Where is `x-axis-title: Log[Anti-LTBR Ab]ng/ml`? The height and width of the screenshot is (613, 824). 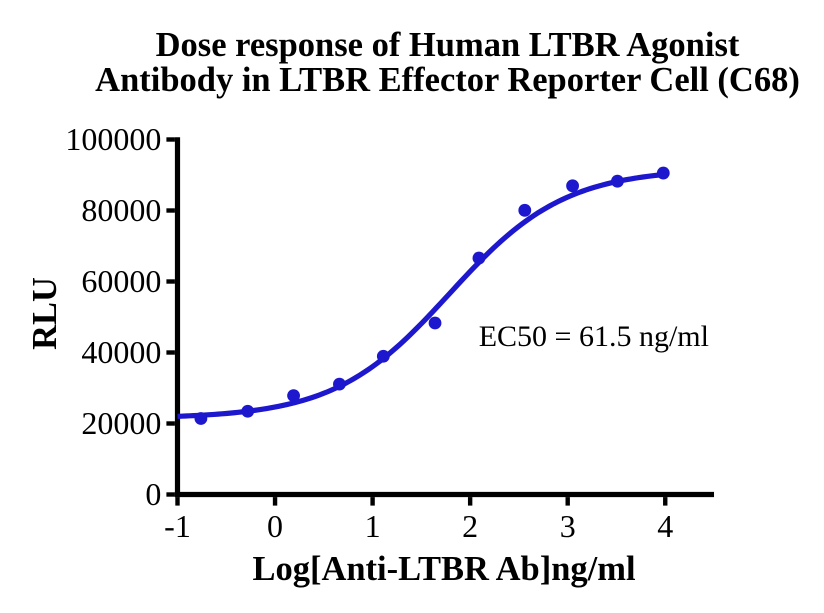 x-axis-title: Log[Anti-LTBR Ab]ng/ml is located at coordinates (443, 569).